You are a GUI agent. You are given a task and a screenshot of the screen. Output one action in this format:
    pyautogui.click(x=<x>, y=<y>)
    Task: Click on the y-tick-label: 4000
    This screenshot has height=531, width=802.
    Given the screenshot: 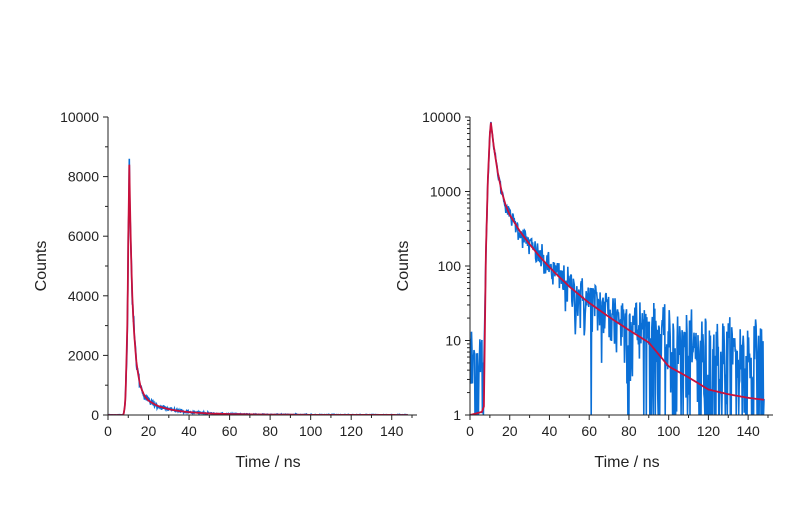 What is the action you would take?
    pyautogui.click(x=83, y=296)
    